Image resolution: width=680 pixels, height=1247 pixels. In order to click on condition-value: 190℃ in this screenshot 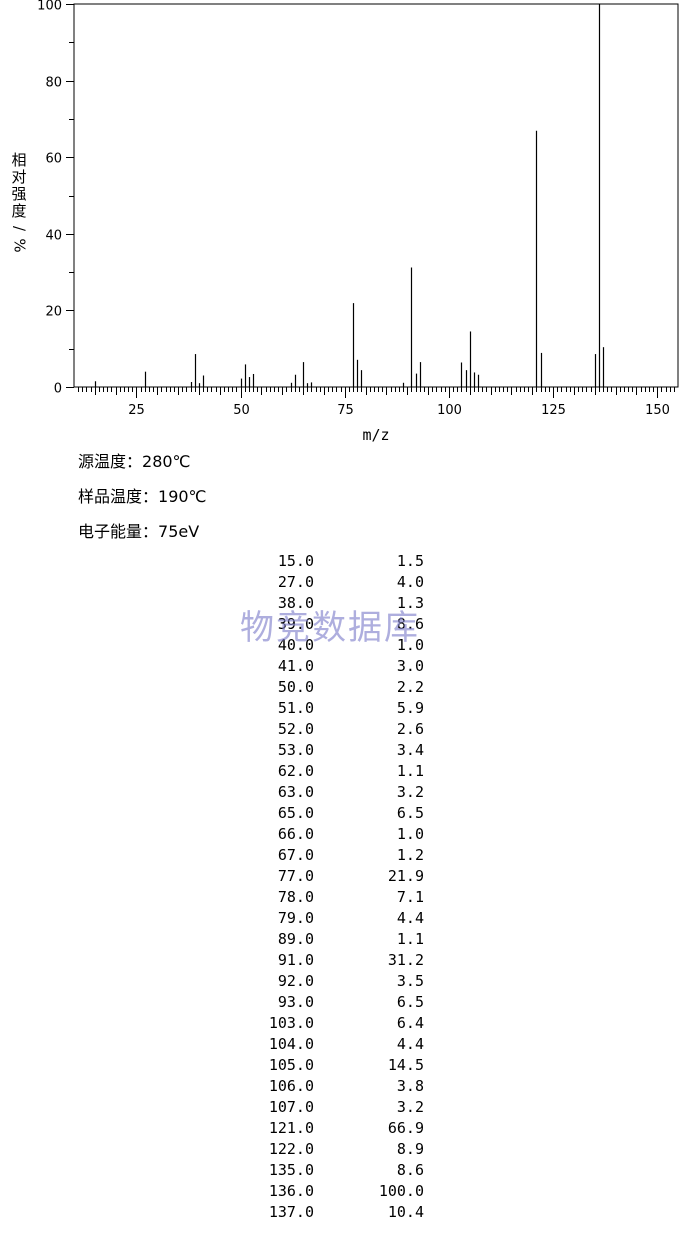, I will do `click(182, 496)`.